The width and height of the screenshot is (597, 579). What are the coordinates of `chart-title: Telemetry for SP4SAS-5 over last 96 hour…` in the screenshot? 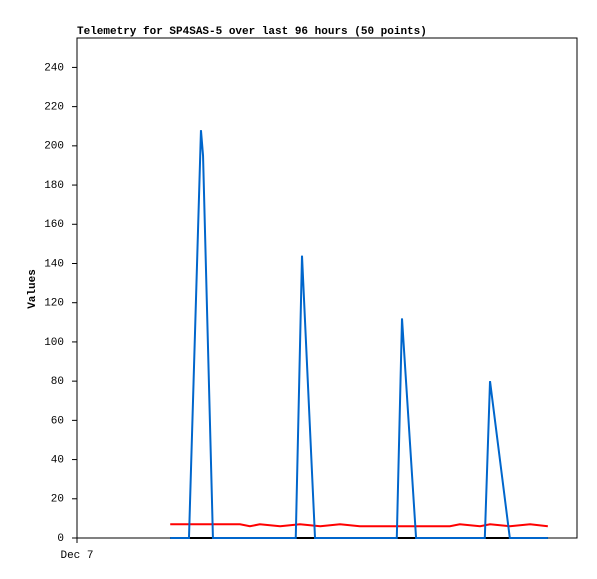 It's located at (252, 32).